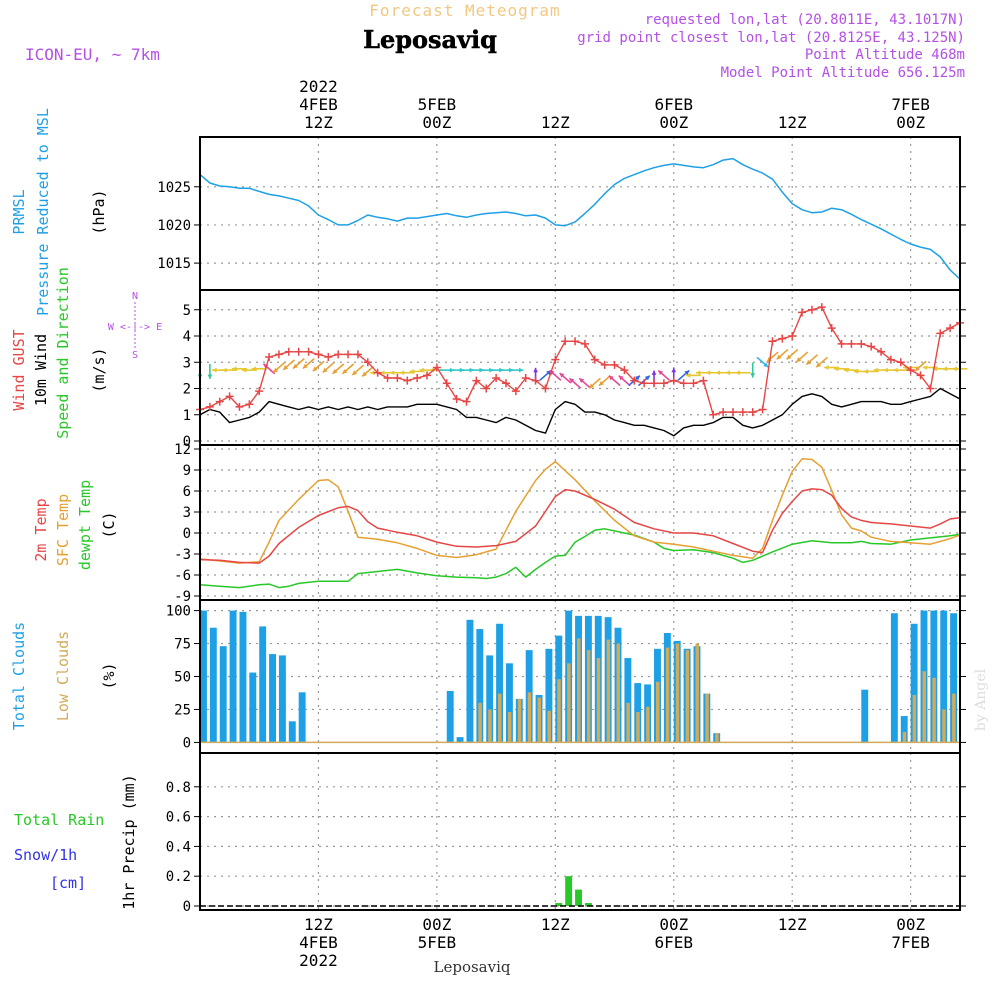  What do you see at coordinates (178, 788) in the screenshot?
I see `y-tick-label: 0.8` at bounding box center [178, 788].